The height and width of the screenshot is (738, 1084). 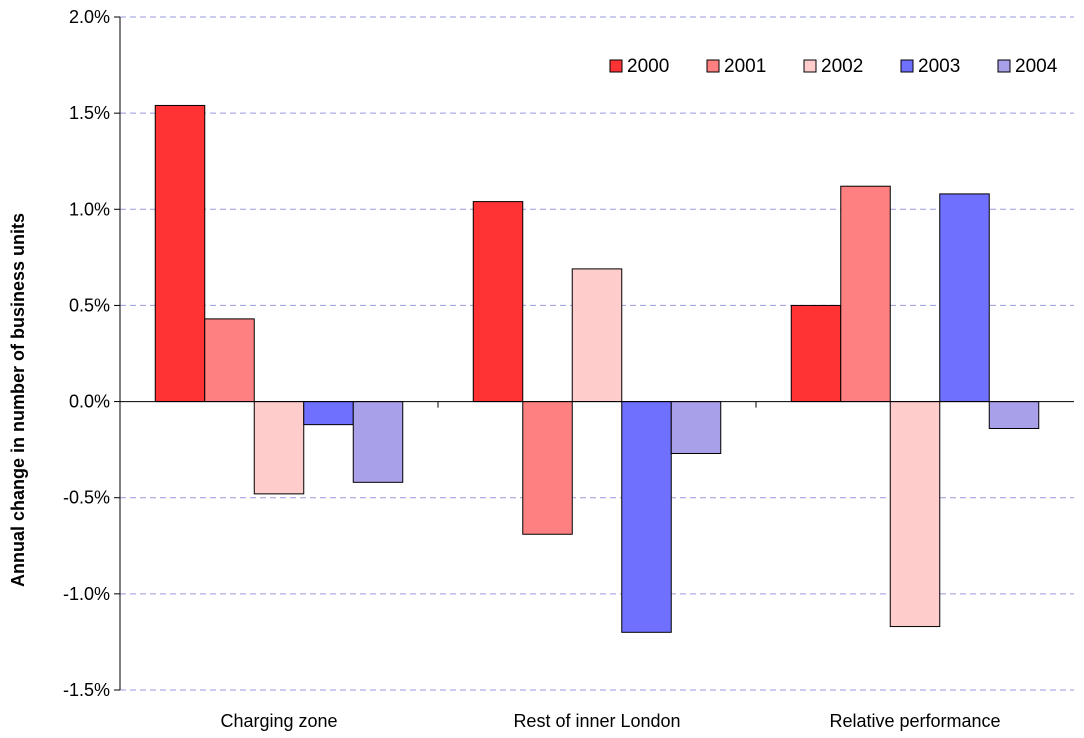 What do you see at coordinates (89, 209) in the screenshot?
I see `y-tick-label: 1.0%` at bounding box center [89, 209].